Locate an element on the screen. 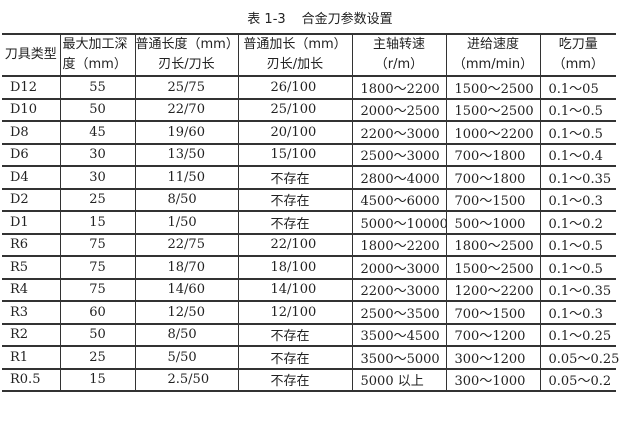 The height and width of the screenshot is (431, 640). cell-tool-type: D10 is located at coordinates (31, 109).